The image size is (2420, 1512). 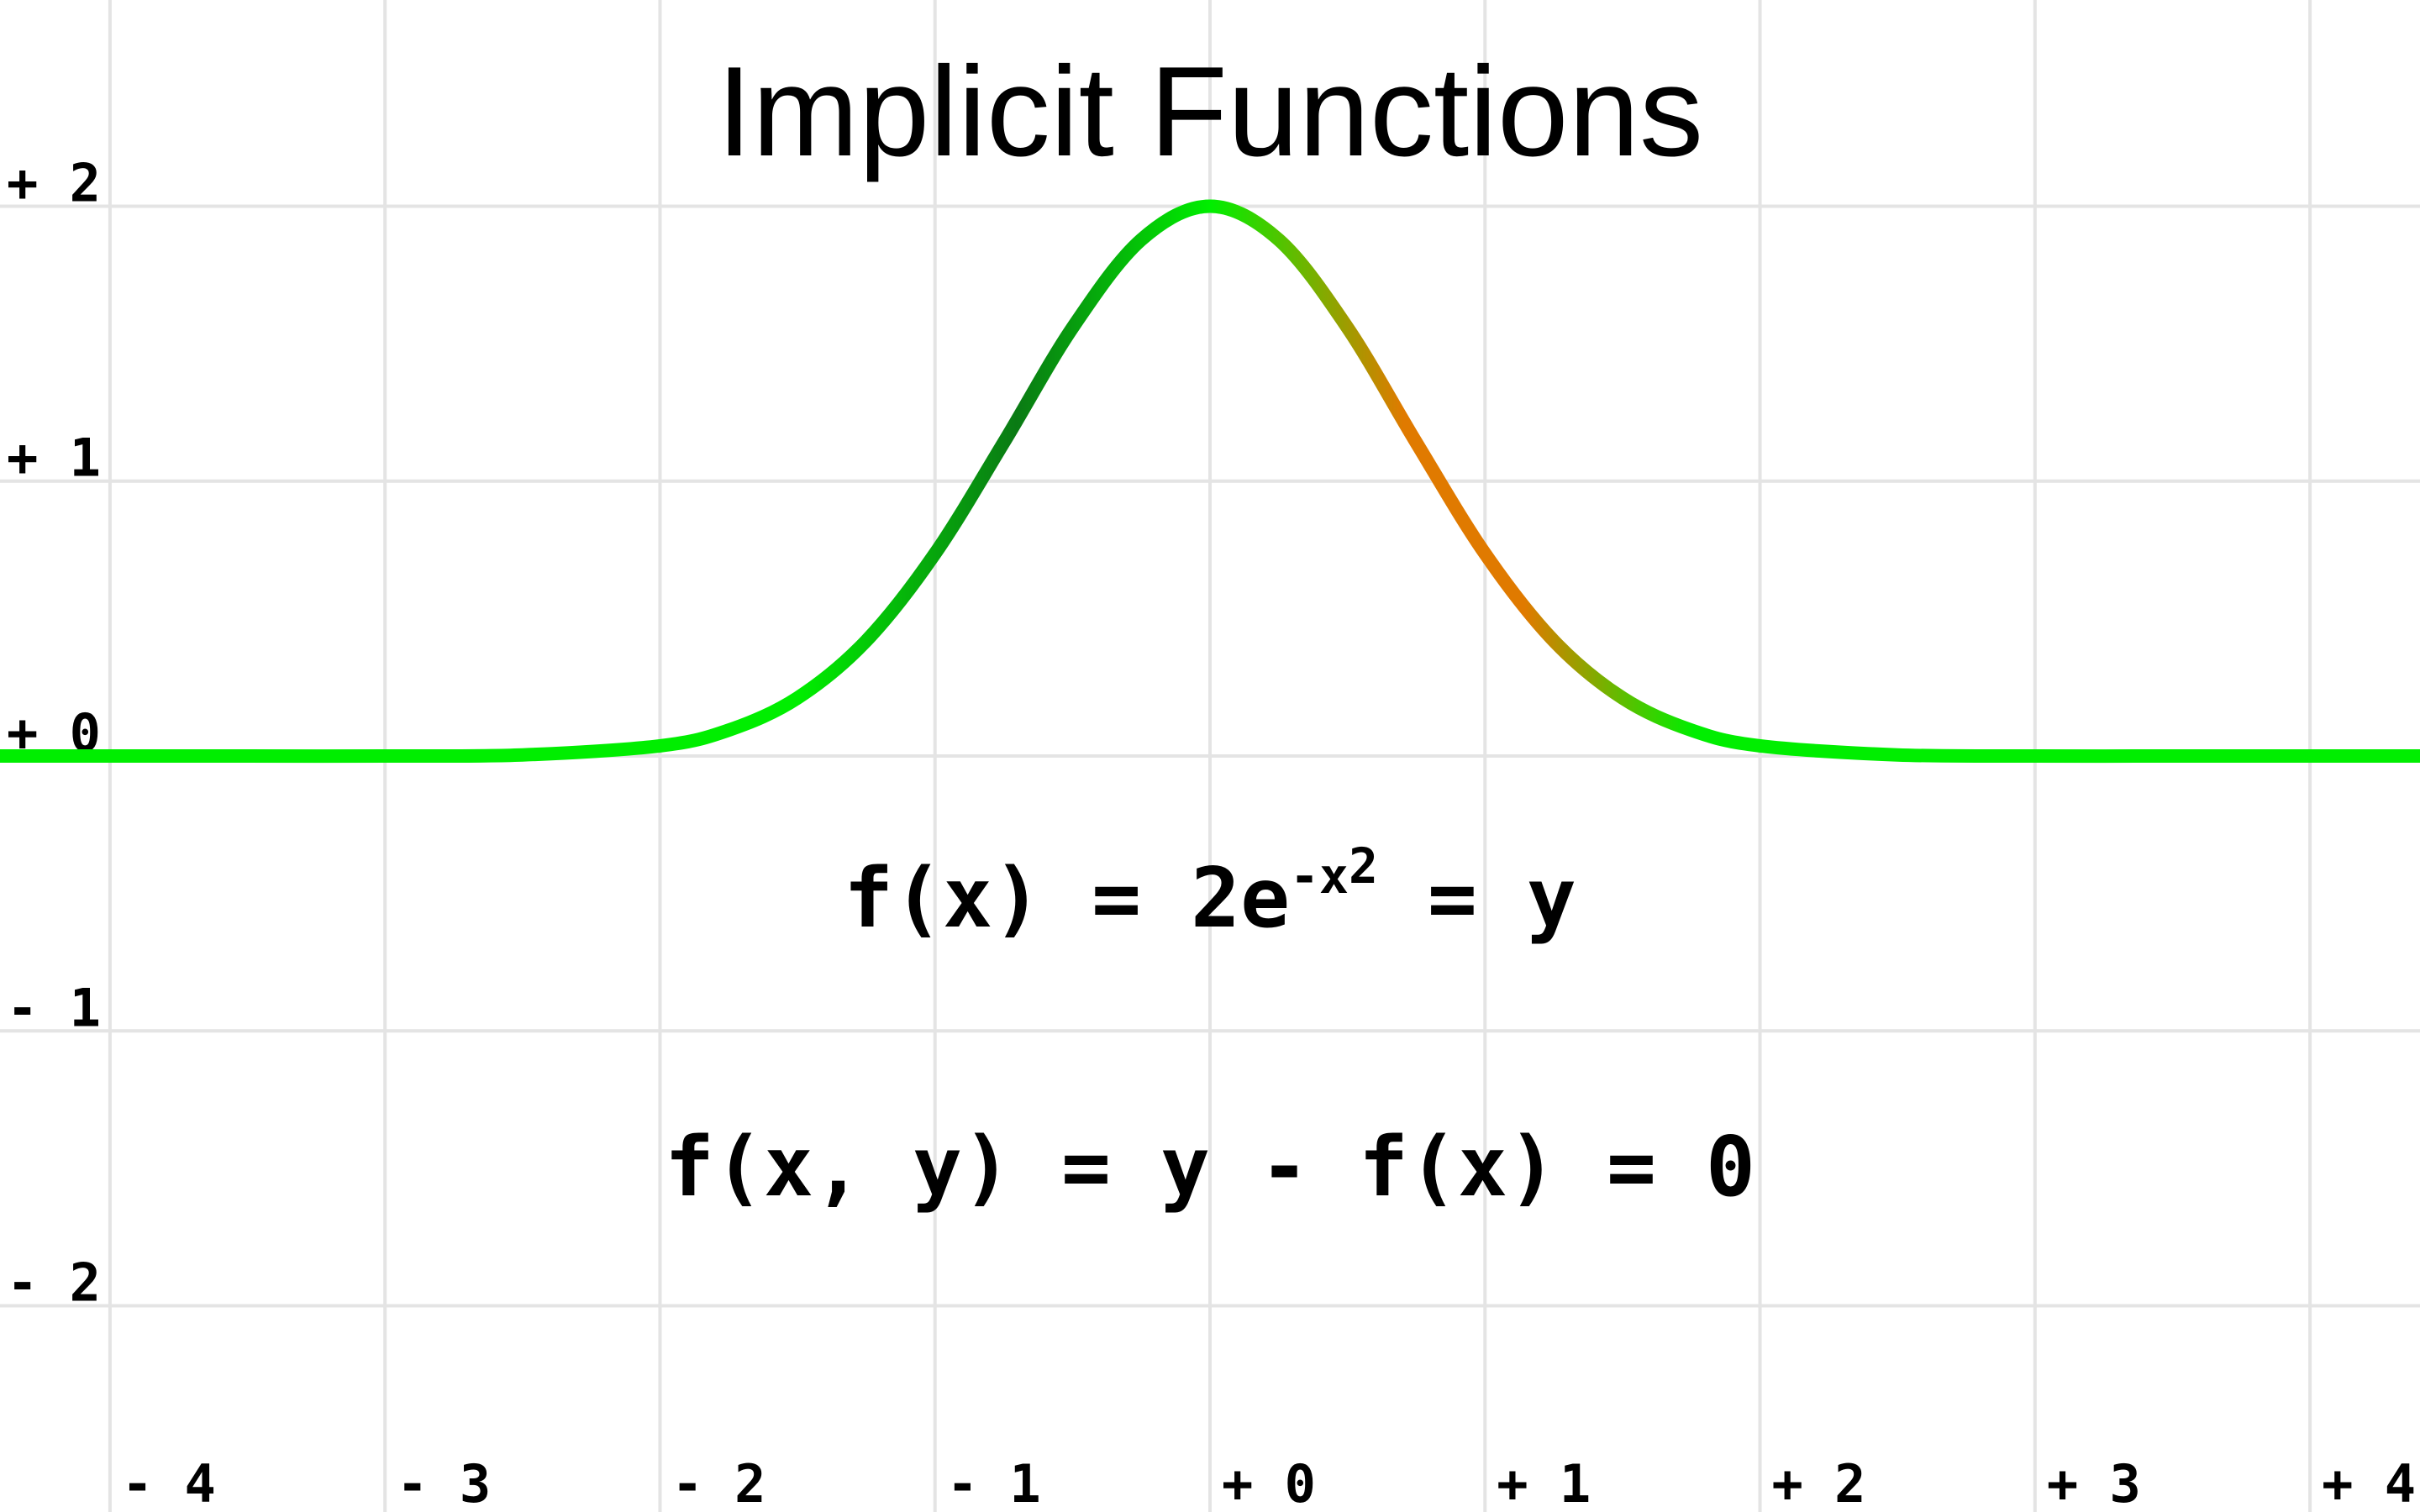 I want to click on x-tick-label: + 2, so click(x=1819, y=1482).